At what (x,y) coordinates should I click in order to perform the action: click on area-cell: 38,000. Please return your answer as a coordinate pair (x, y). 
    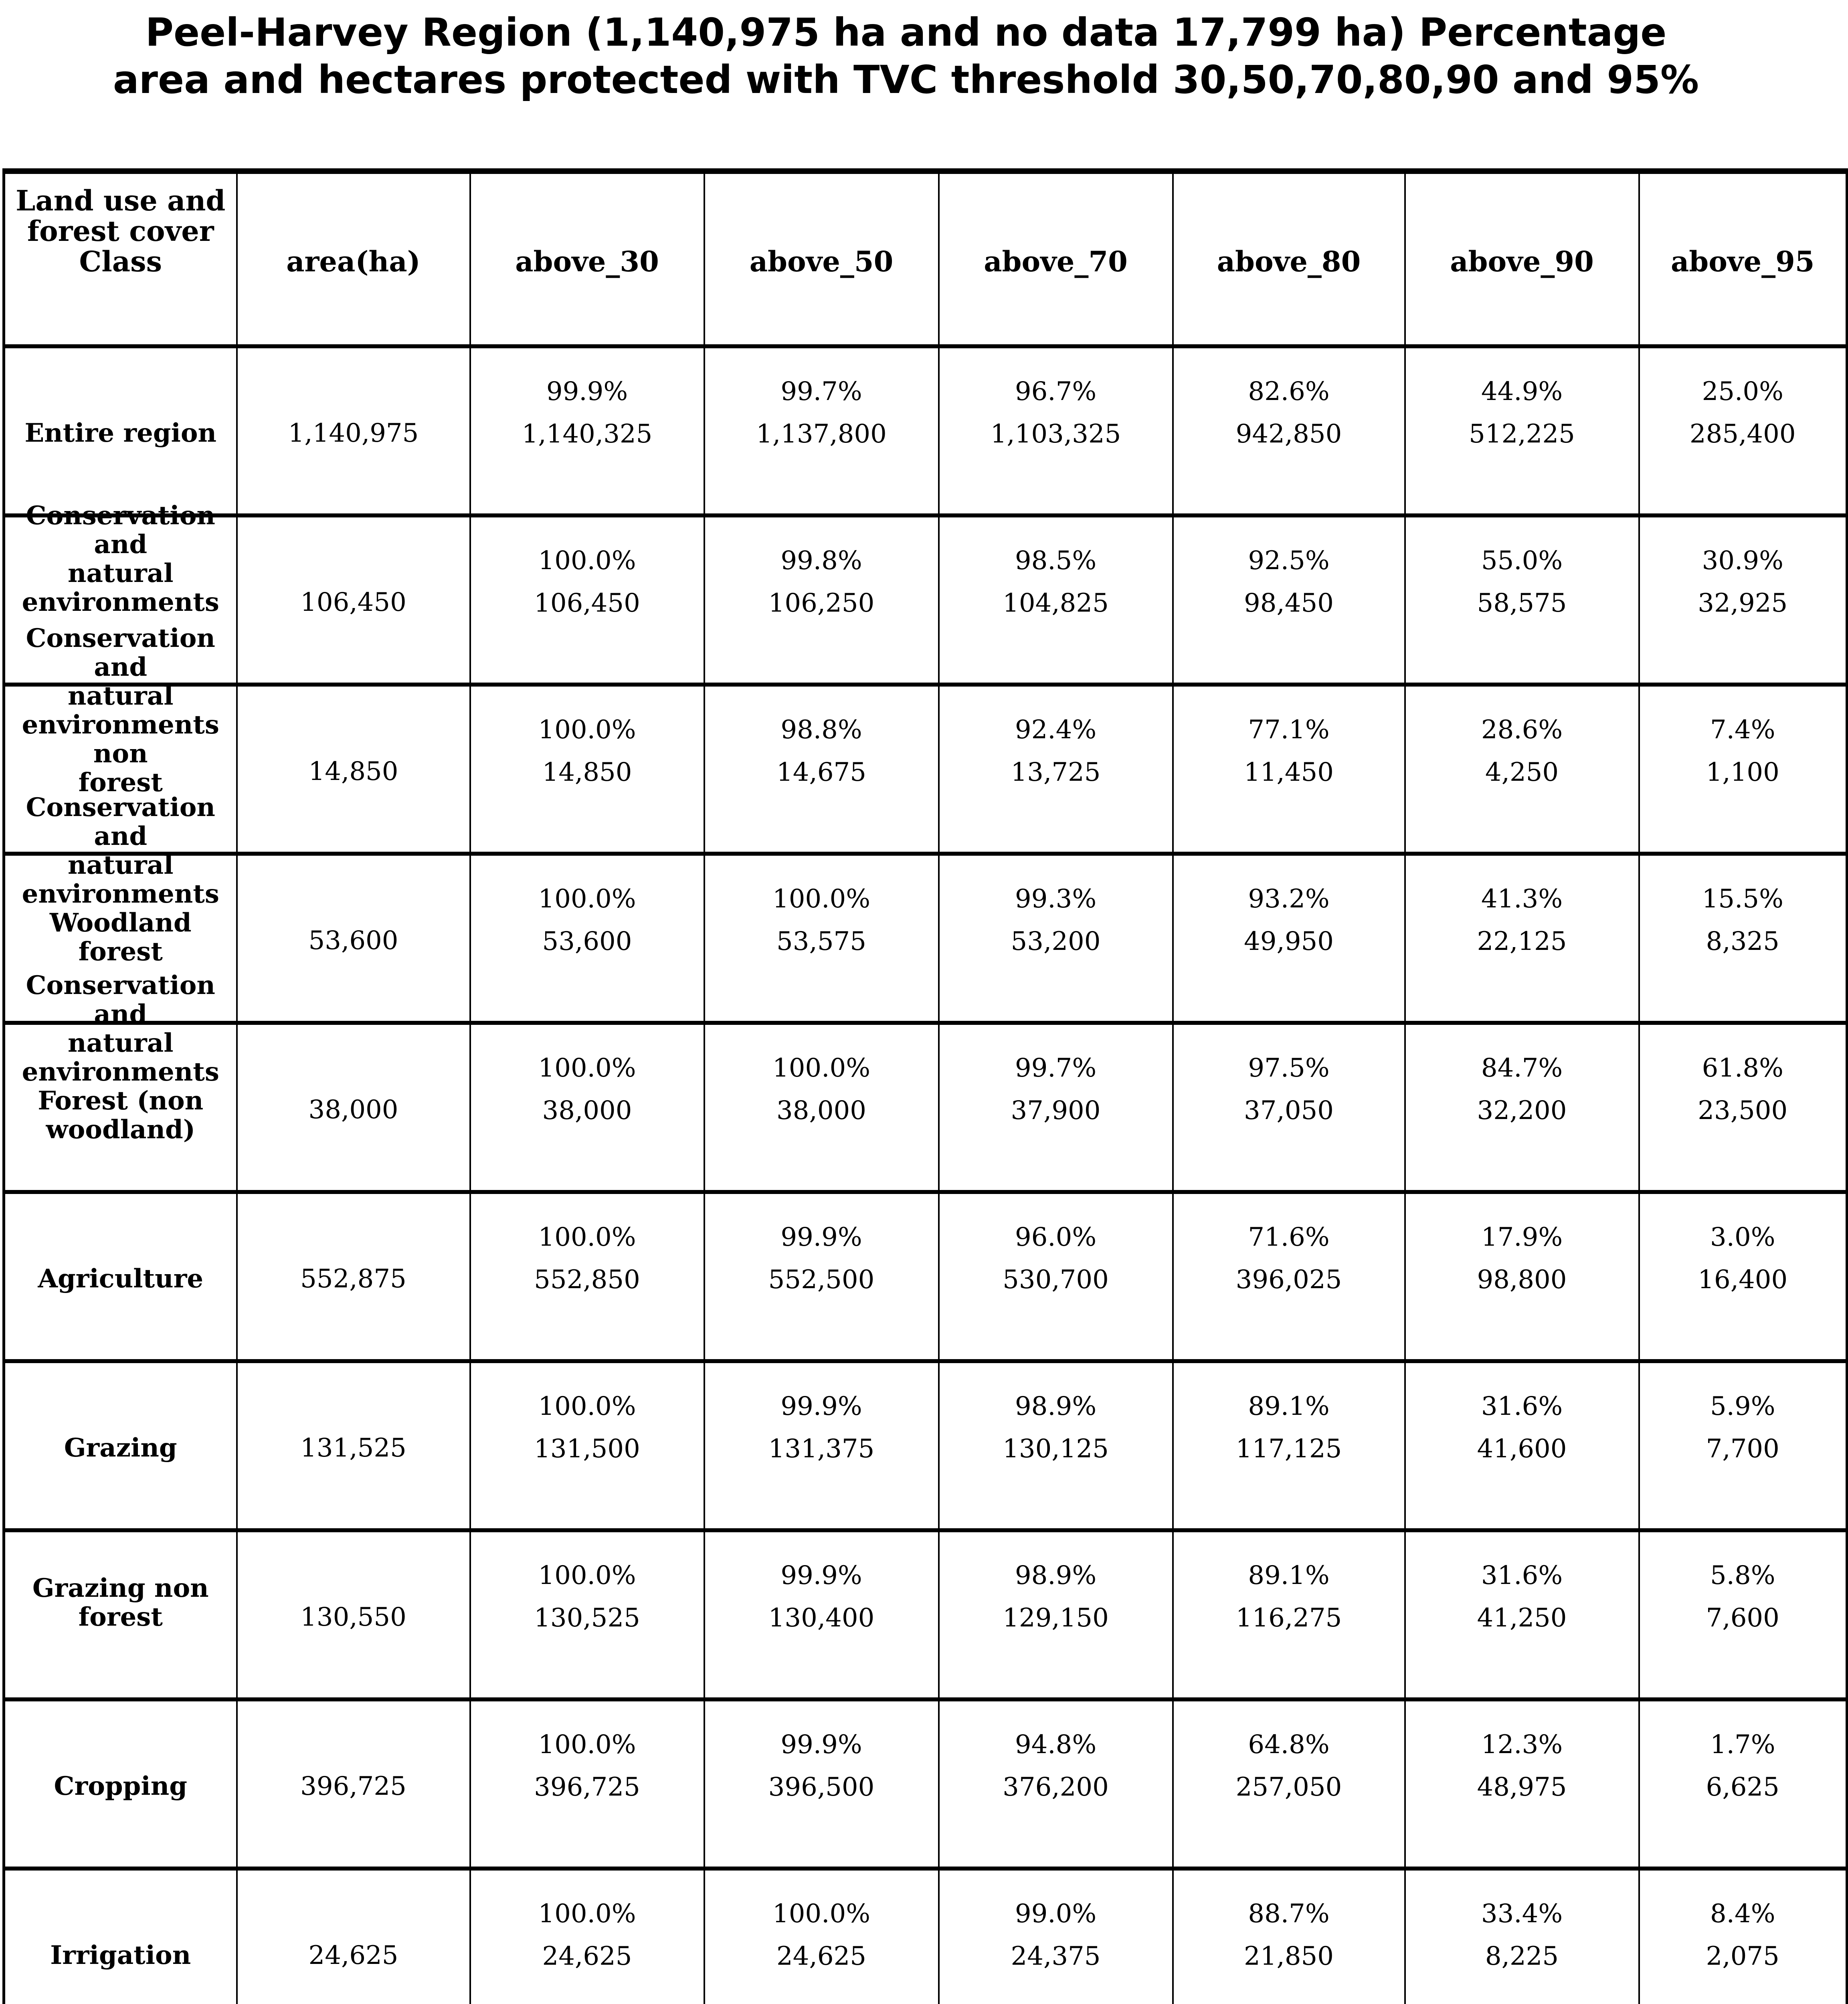
    Looking at the image, I should click on (353, 1107).